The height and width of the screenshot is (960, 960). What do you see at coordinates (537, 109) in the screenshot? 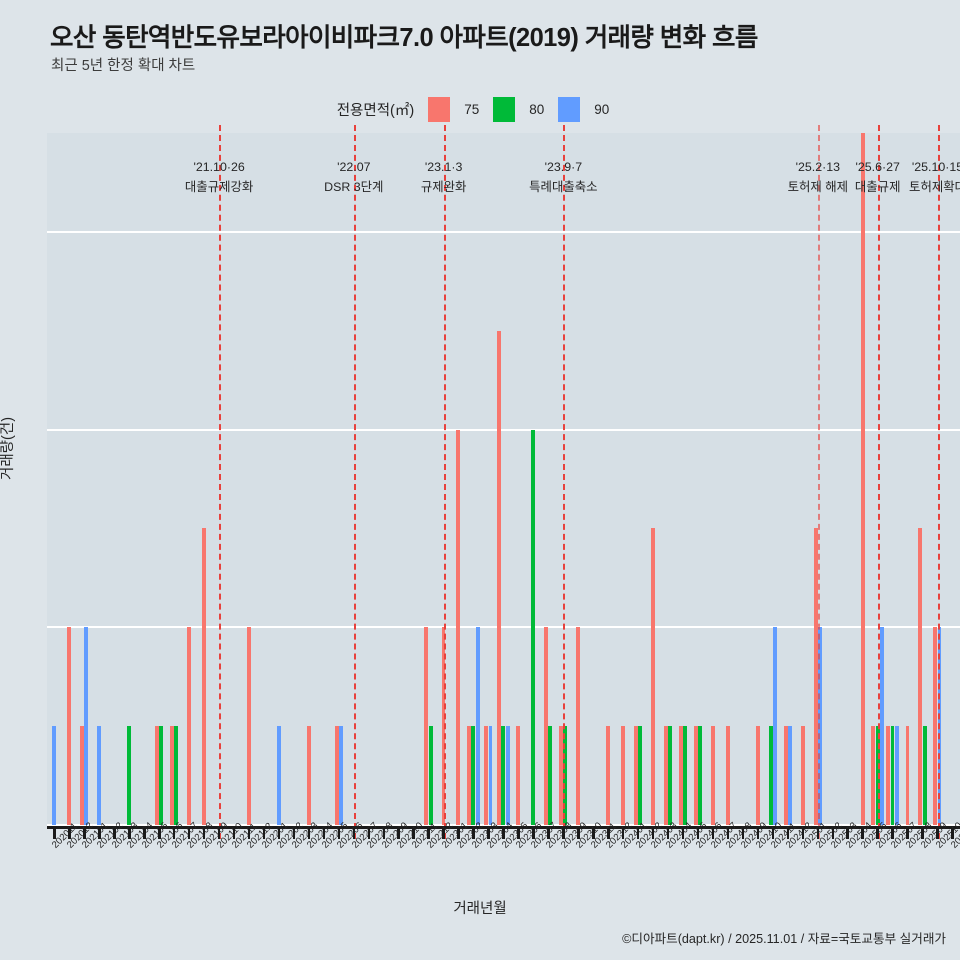
I see `legend-label-80: 80` at bounding box center [537, 109].